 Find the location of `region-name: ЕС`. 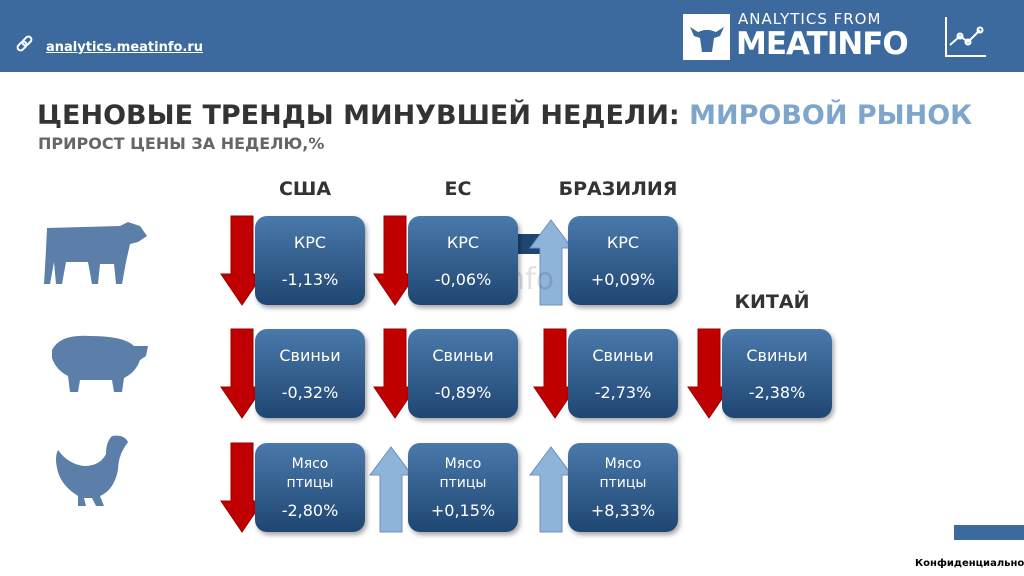

region-name: ЕС is located at coordinates (458, 189).